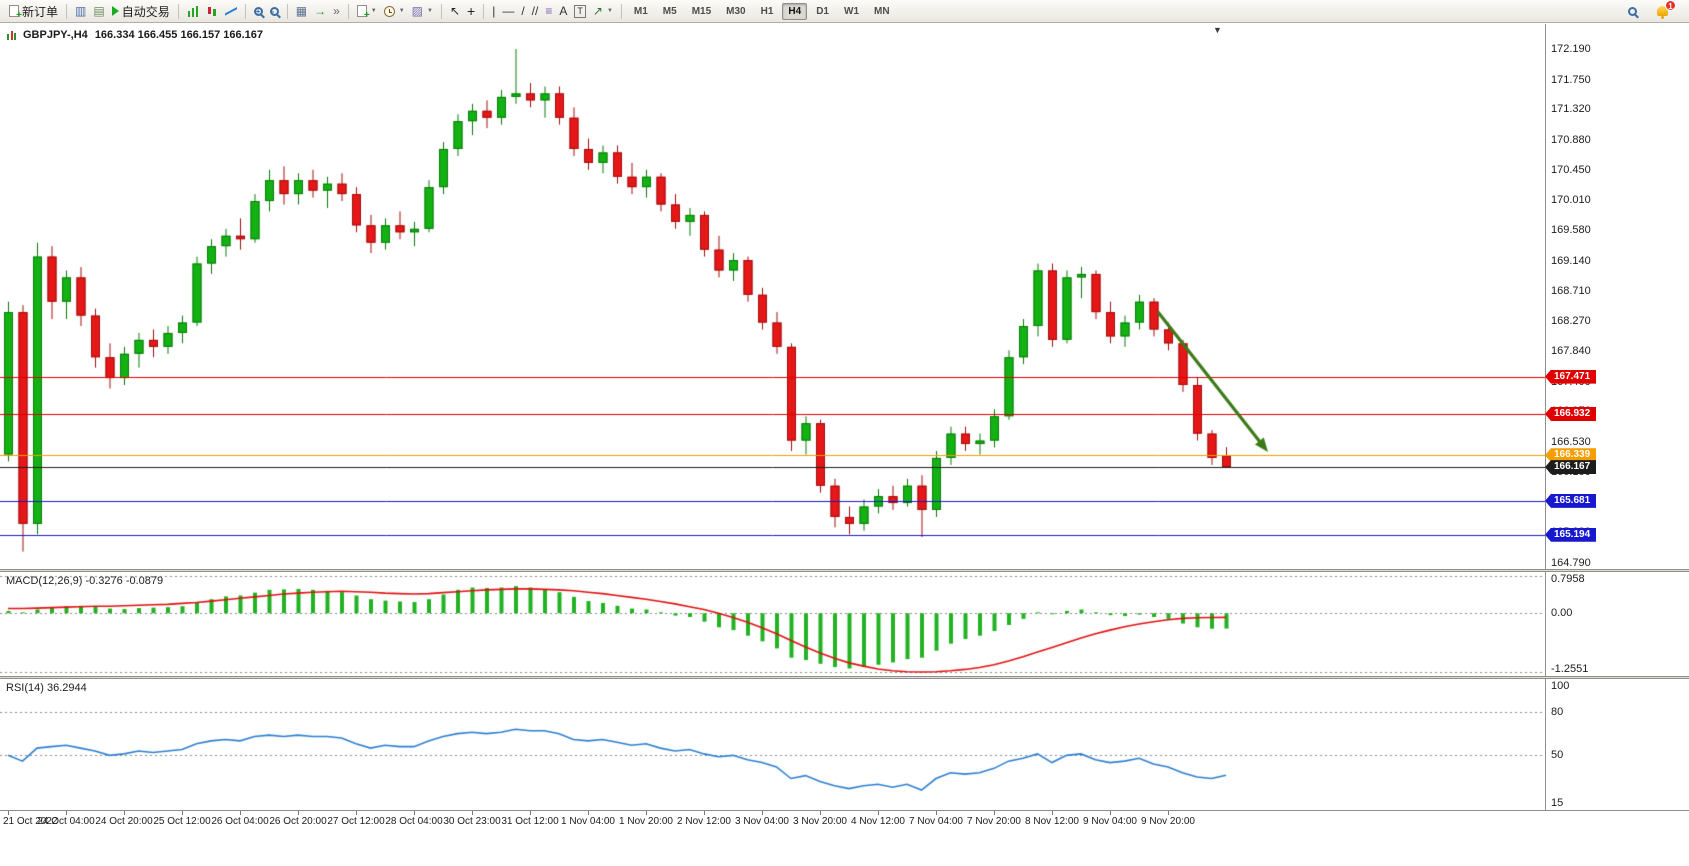 This screenshot has height=866, width=1689. I want to click on period-icon: ▼, so click(394, 11).